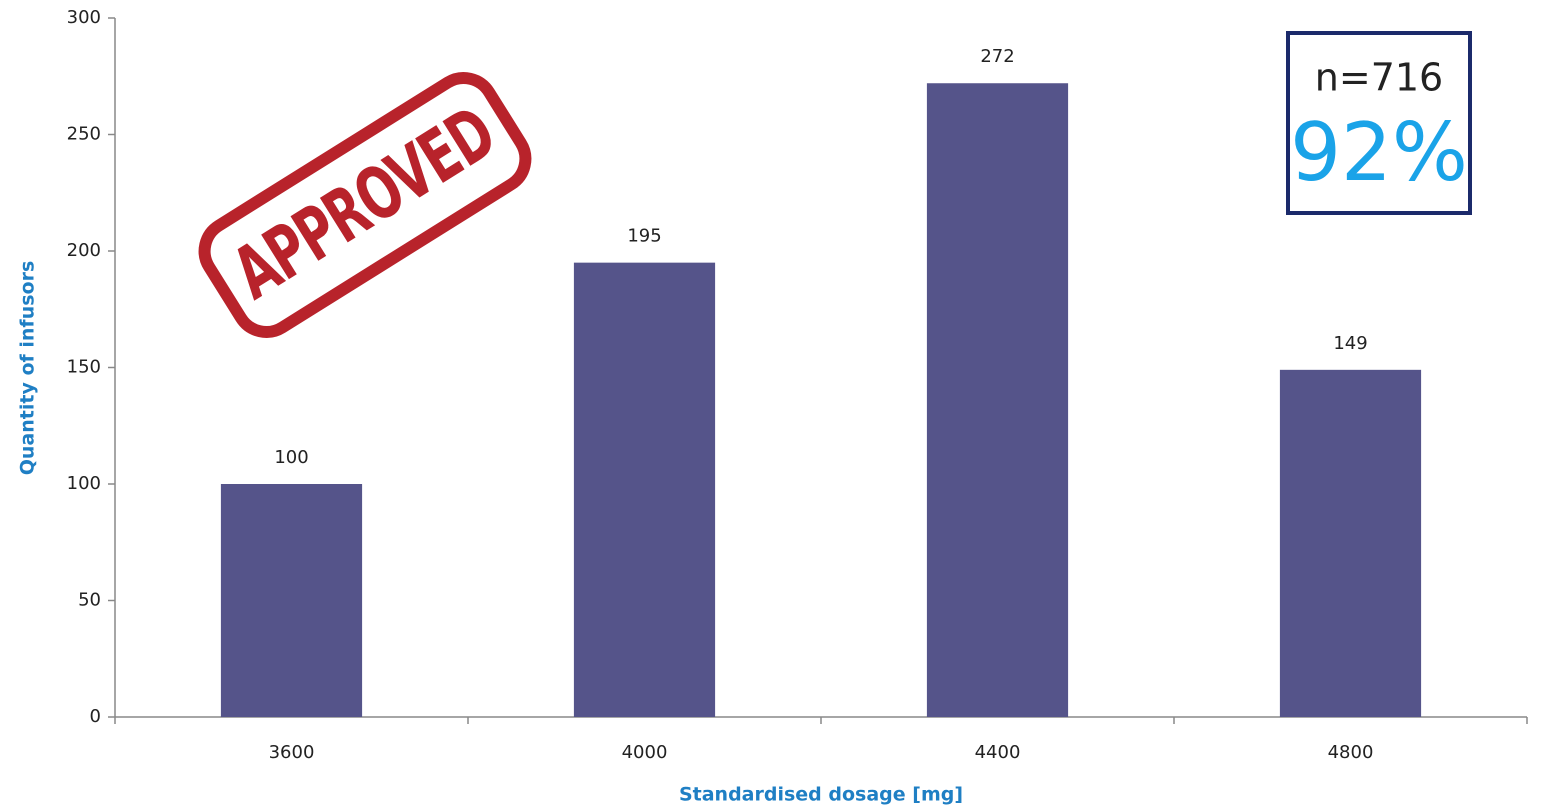 The width and height of the screenshot is (1553, 808). Describe the element at coordinates (84, 17) in the screenshot. I see `y-tick-label: 300` at that location.